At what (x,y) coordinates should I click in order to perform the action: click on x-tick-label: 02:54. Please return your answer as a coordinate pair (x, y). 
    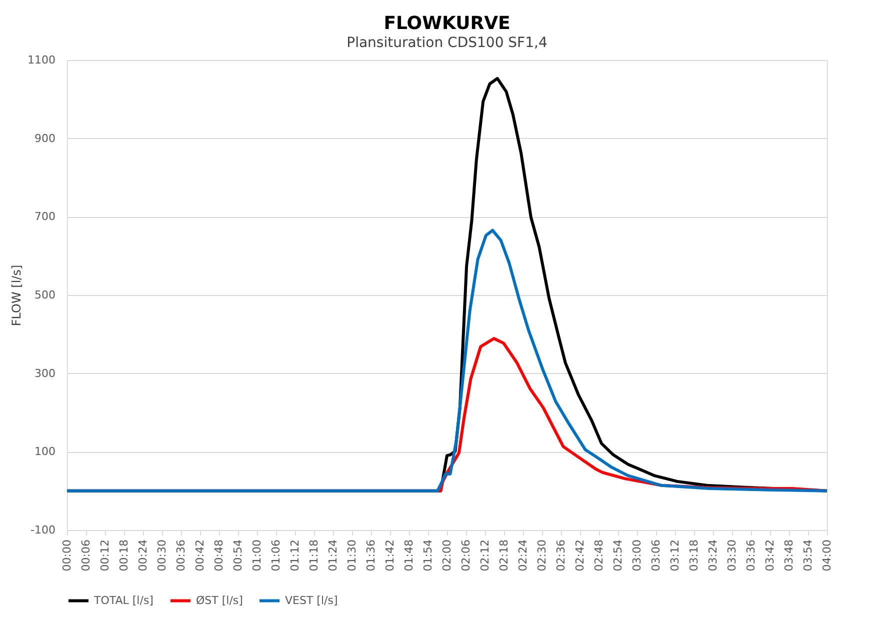
    Looking at the image, I should click on (618, 556).